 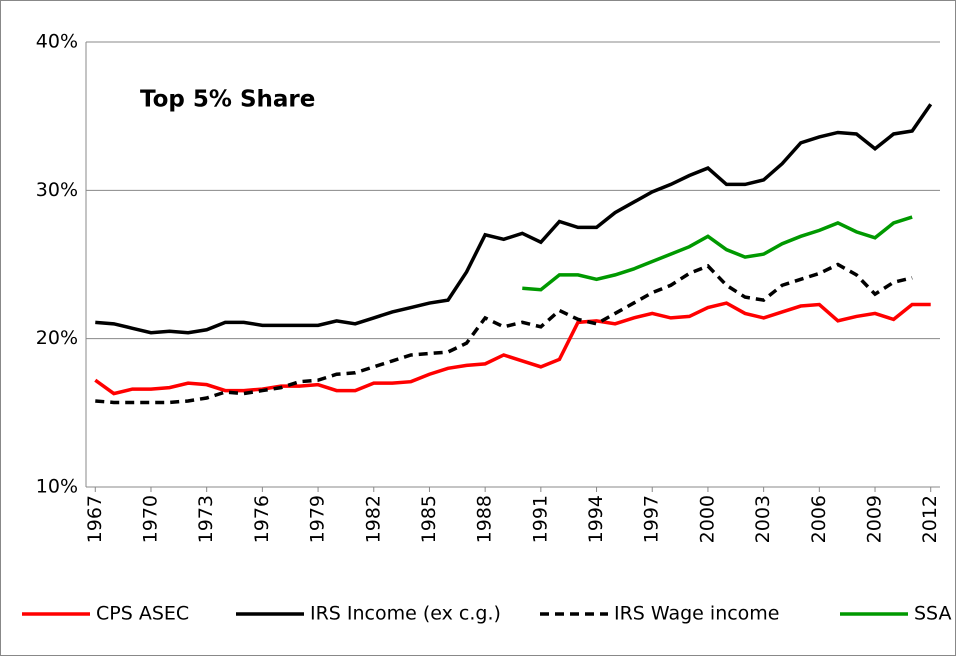 What do you see at coordinates (930, 519) in the screenshot?
I see `x-tick-label: 2012` at bounding box center [930, 519].